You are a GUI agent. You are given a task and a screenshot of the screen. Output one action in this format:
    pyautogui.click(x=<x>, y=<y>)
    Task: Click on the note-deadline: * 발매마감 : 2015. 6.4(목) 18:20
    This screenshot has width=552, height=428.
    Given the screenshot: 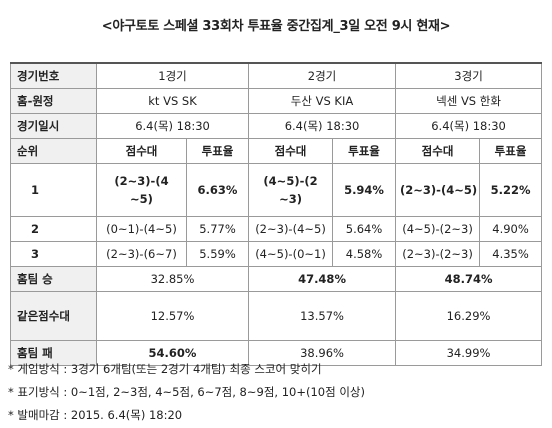 What is the action you would take?
    pyautogui.click(x=95, y=415)
    